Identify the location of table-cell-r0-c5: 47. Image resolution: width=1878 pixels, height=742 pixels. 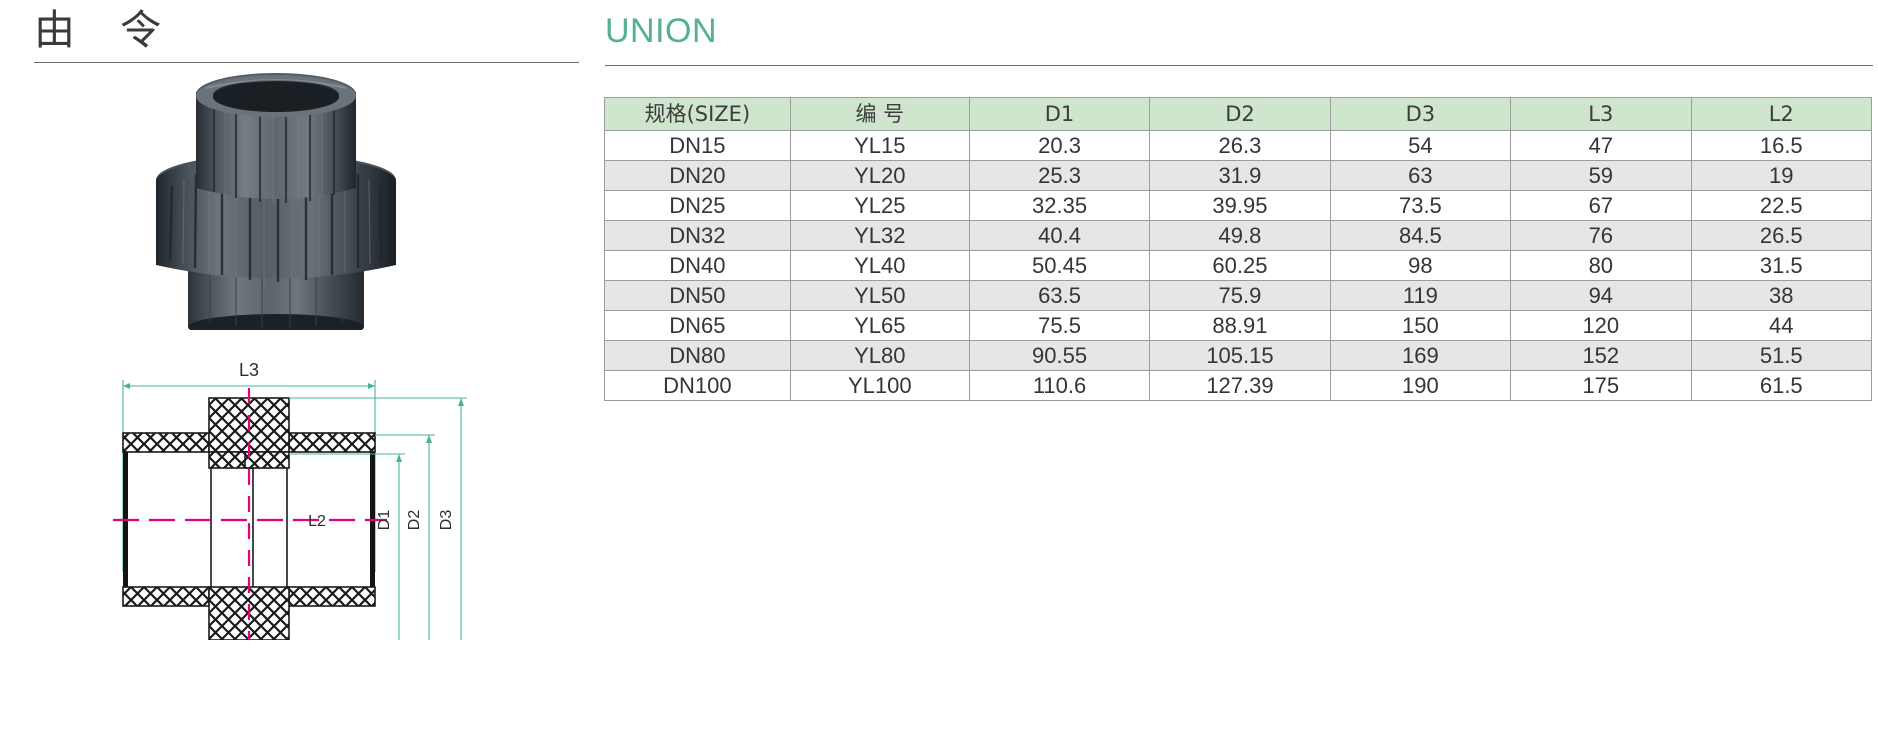
(1601, 145).